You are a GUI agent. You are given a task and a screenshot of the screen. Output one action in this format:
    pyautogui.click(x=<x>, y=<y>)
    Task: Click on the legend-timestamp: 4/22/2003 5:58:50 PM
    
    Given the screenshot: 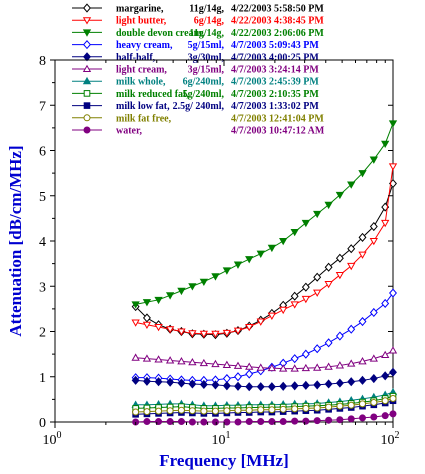 What is the action you would take?
    pyautogui.click(x=277, y=9)
    